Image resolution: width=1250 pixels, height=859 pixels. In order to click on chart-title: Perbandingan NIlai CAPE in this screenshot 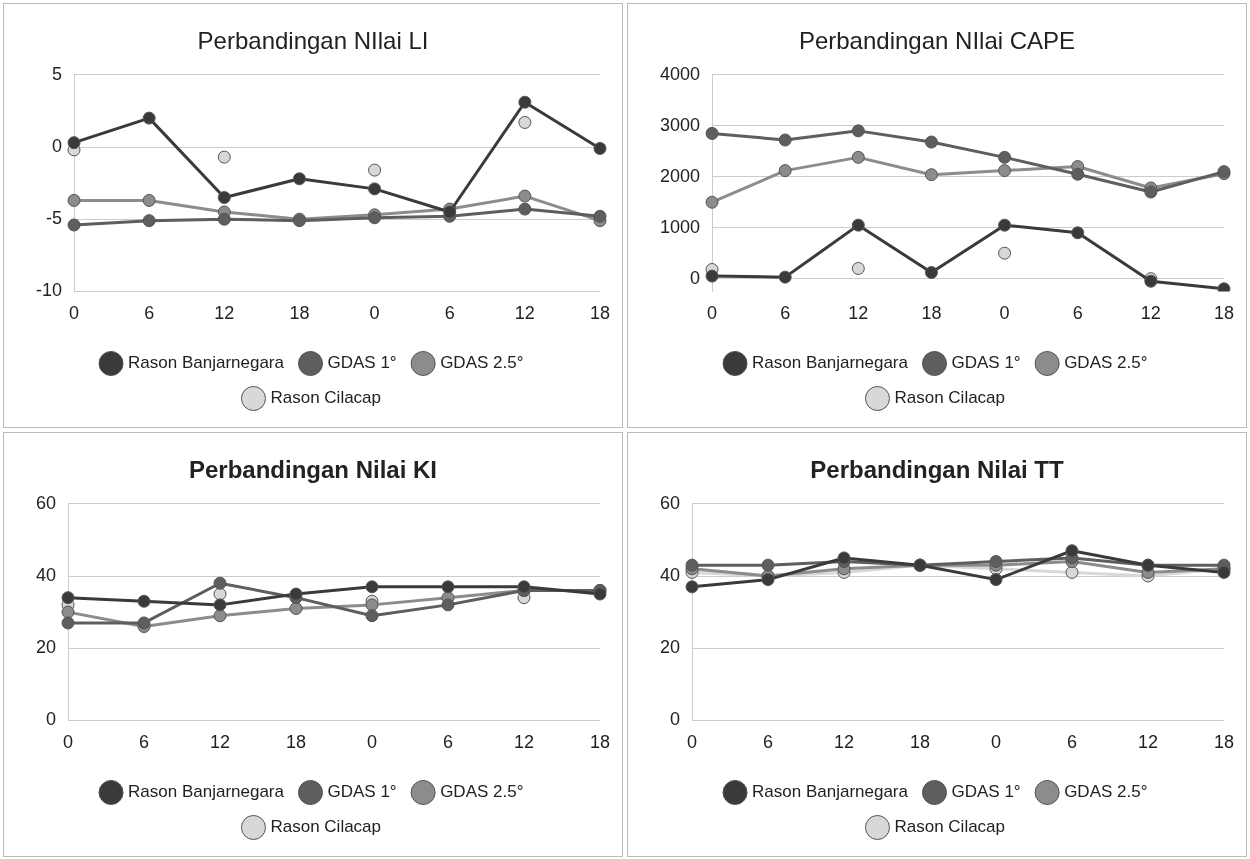, I will do `click(937, 41)`.